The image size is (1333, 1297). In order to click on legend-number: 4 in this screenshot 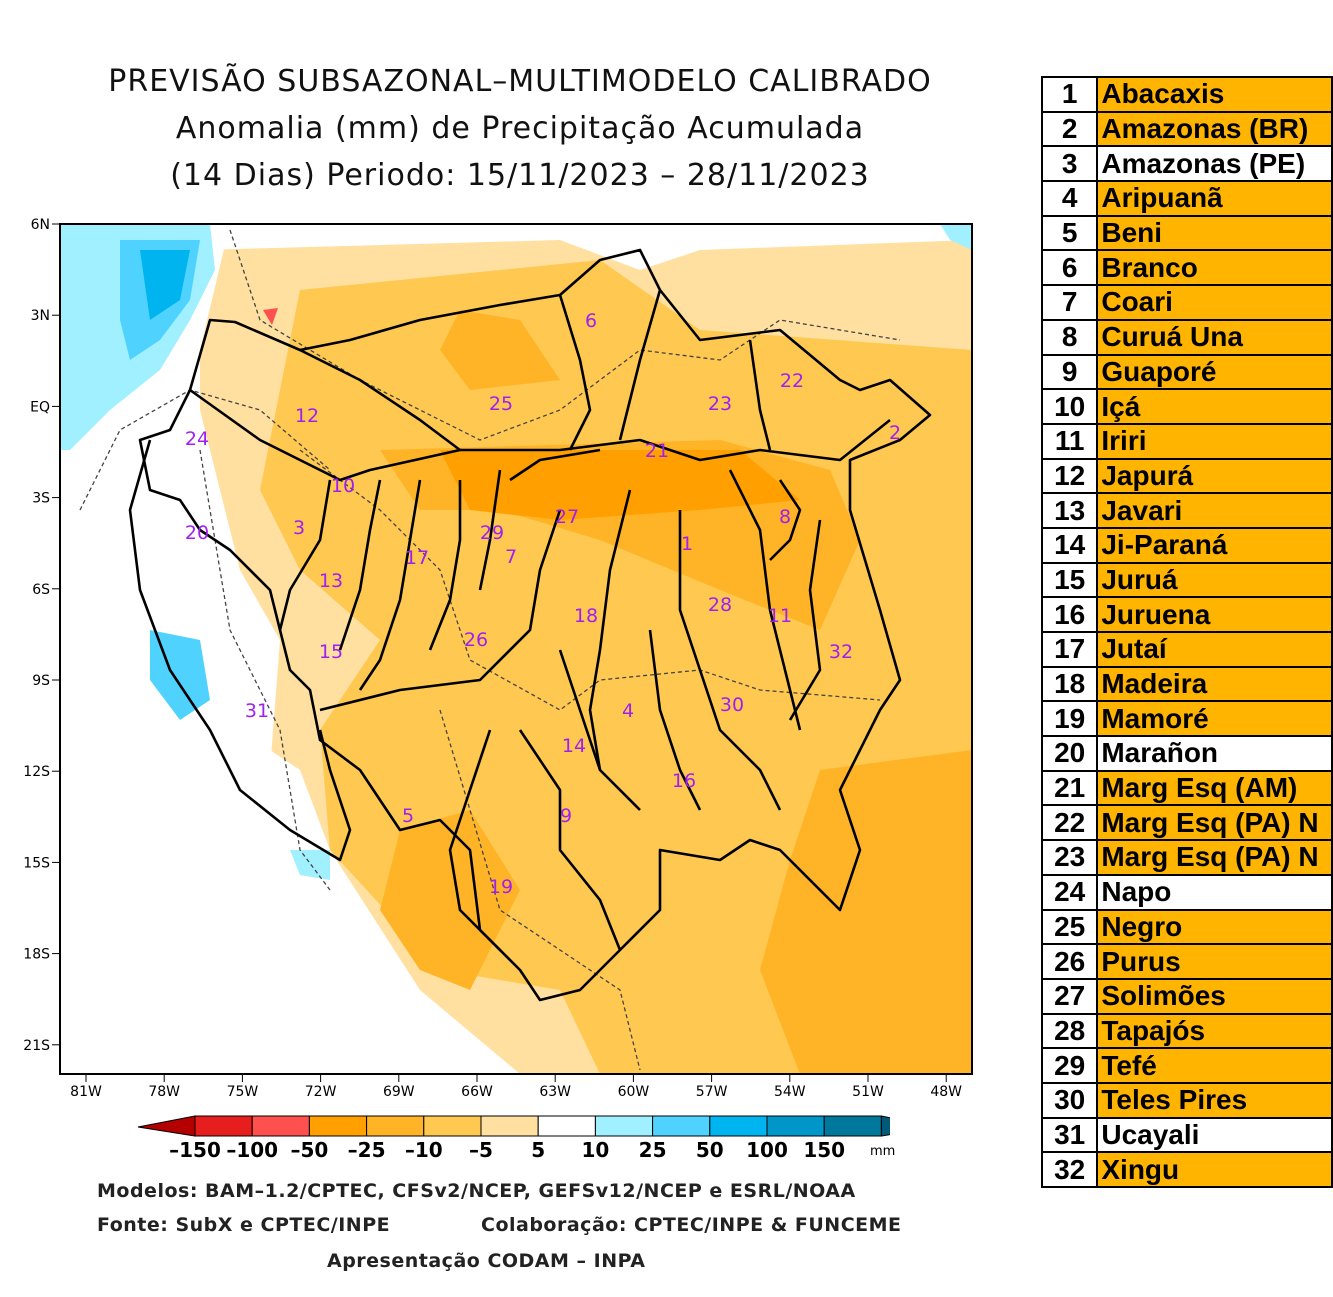, I will do `click(1069, 198)`.